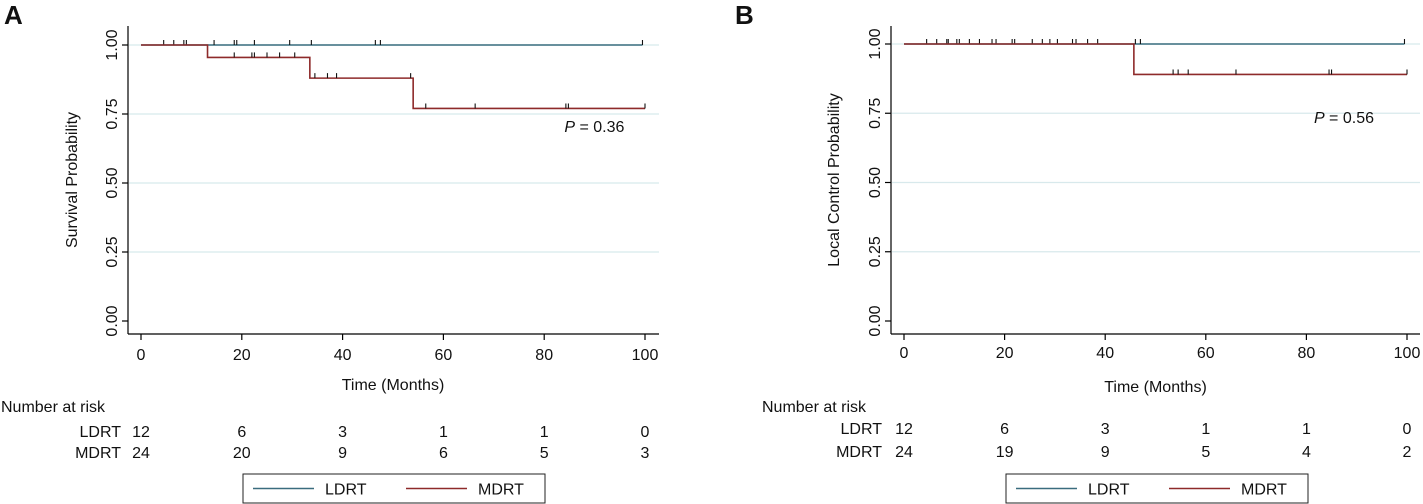 The width and height of the screenshot is (1423, 504). Describe the element at coordinates (744, 15) in the screenshot. I see `panel-letter: B` at that location.